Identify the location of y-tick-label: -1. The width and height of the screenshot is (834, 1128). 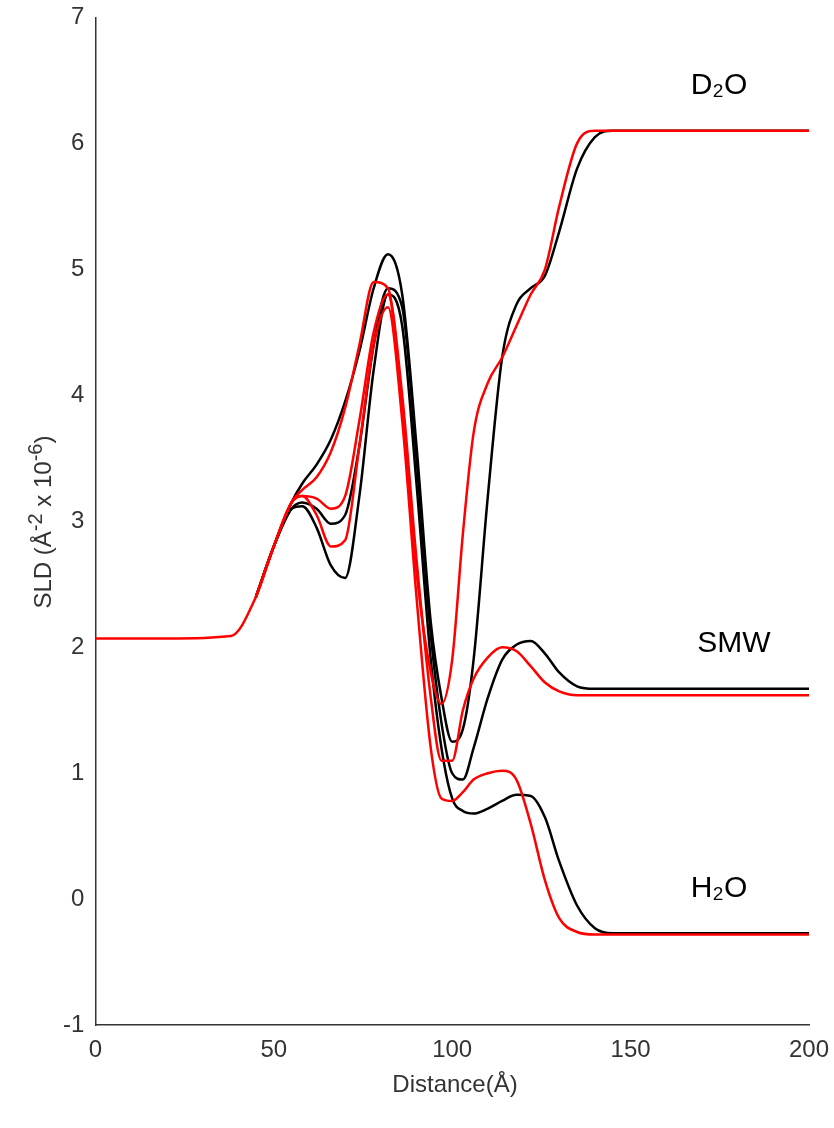
(74, 1023).